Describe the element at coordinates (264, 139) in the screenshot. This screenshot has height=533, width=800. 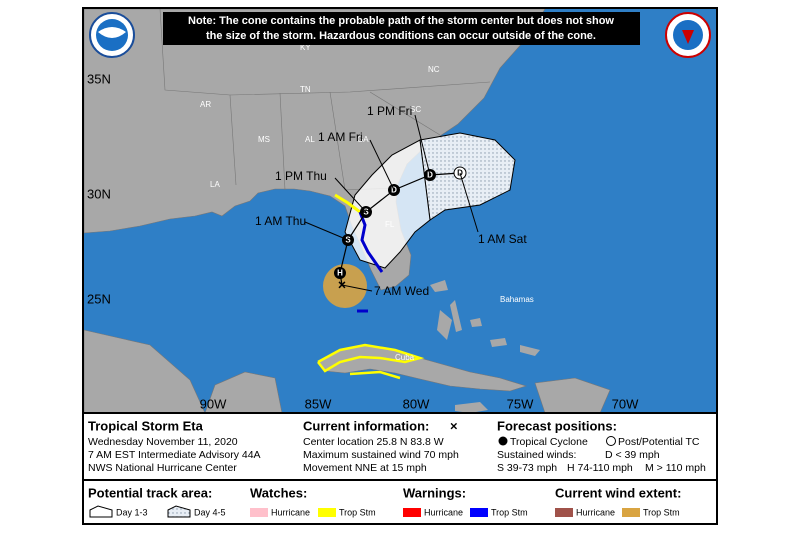
I see `region-label: MS` at that location.